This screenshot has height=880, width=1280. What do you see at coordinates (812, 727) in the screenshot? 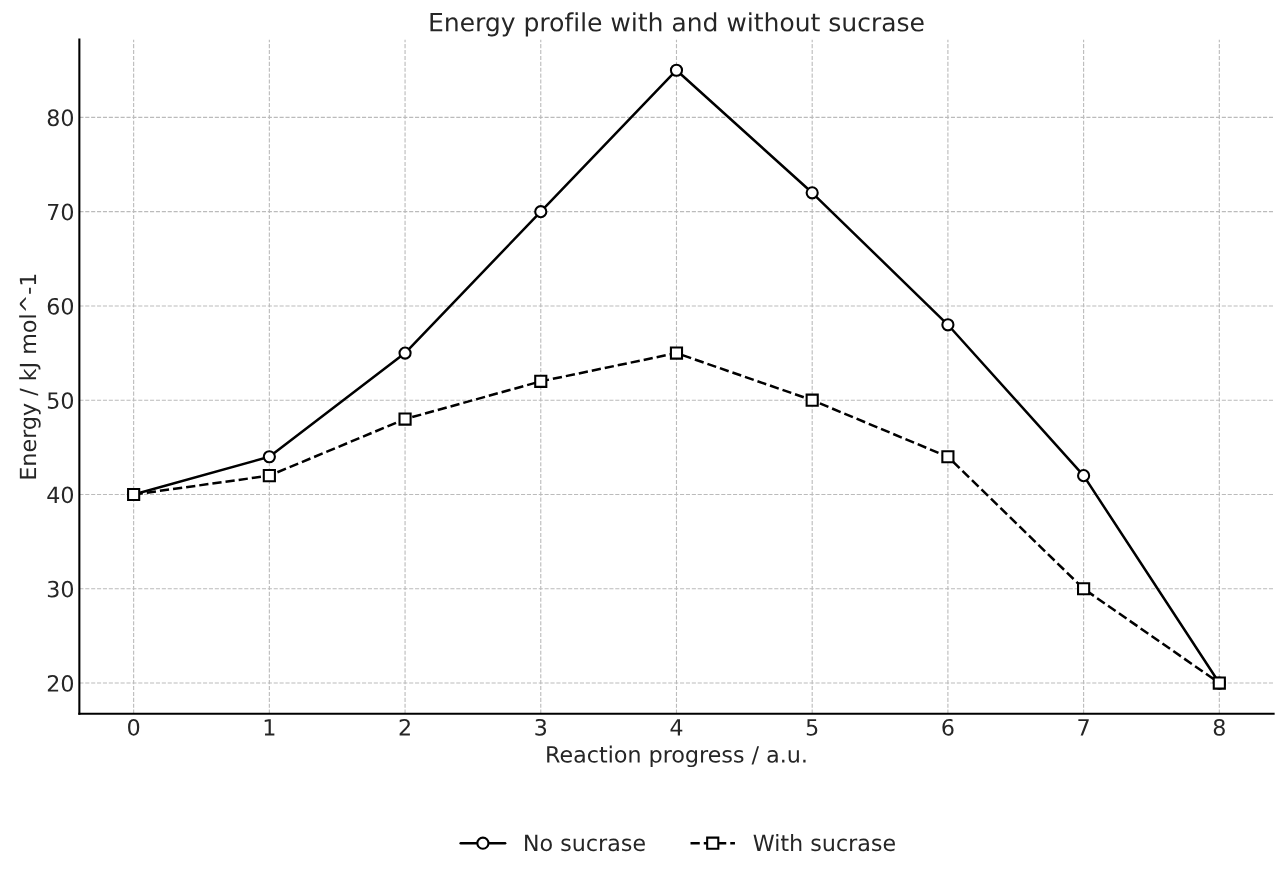
I see `x-tick-label: 5` at bounding box center [812, 727].